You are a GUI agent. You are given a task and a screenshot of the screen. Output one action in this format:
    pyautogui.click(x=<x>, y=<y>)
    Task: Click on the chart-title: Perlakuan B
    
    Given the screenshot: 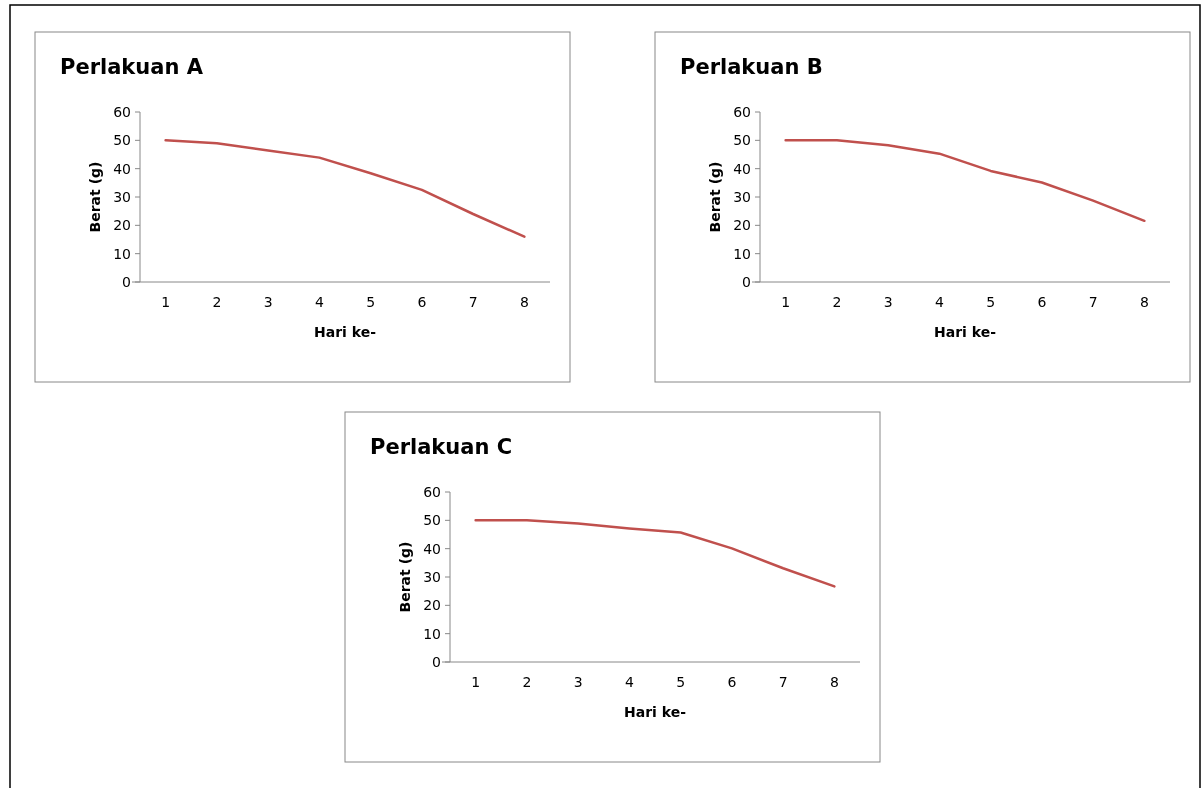 What is the action you would take?
    pyautogui.click(x=751, y=67)
    